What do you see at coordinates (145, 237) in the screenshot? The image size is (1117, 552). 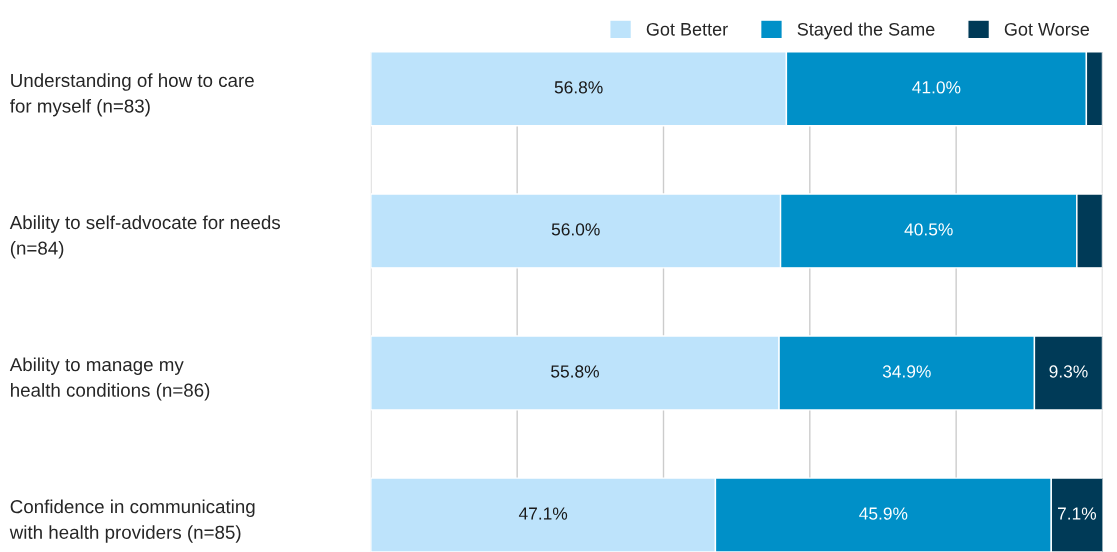 I see `y-tick-label: Ability to self-advocate for needs (n=84)` at bounding box center [145, 237].